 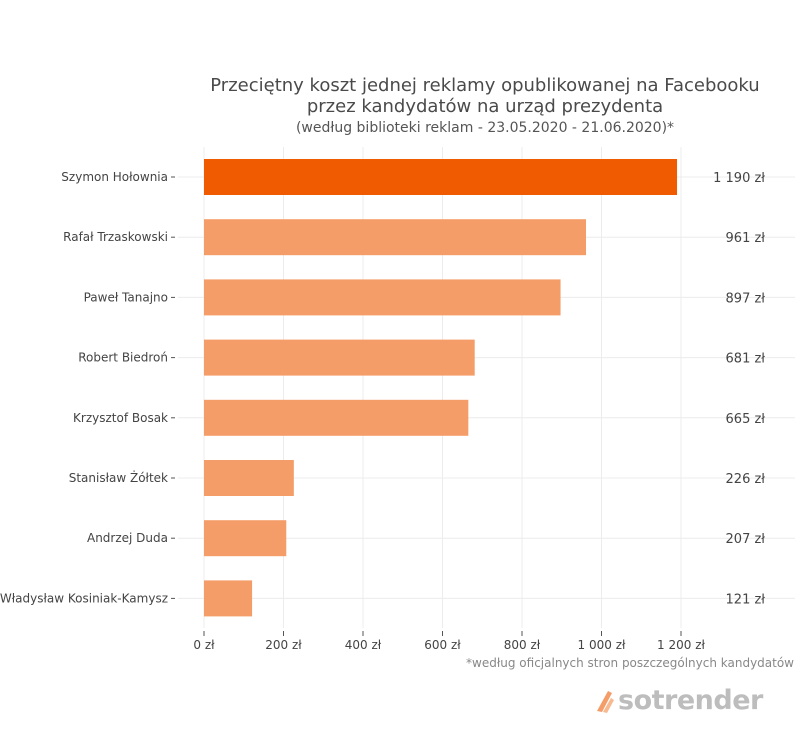 I want to click on category-label: Rafał Trzaskowski, so click(x=115, y=237).